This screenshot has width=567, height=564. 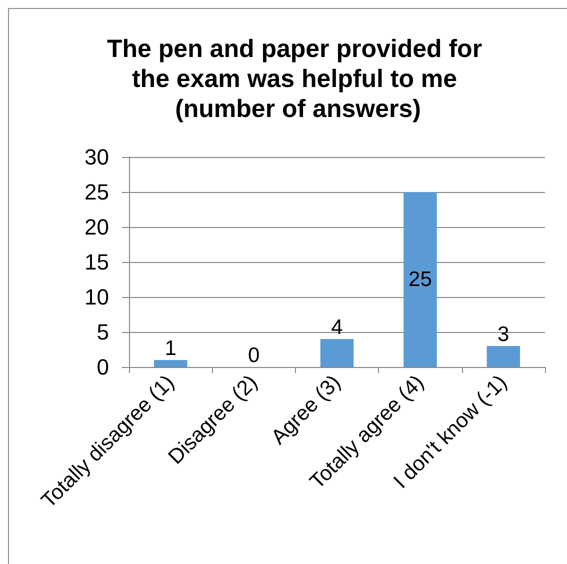 What do you see at coordinates (96, 227) in the screenshot?
I see `y-tick-label: 20` at bounding box center [96, 227].